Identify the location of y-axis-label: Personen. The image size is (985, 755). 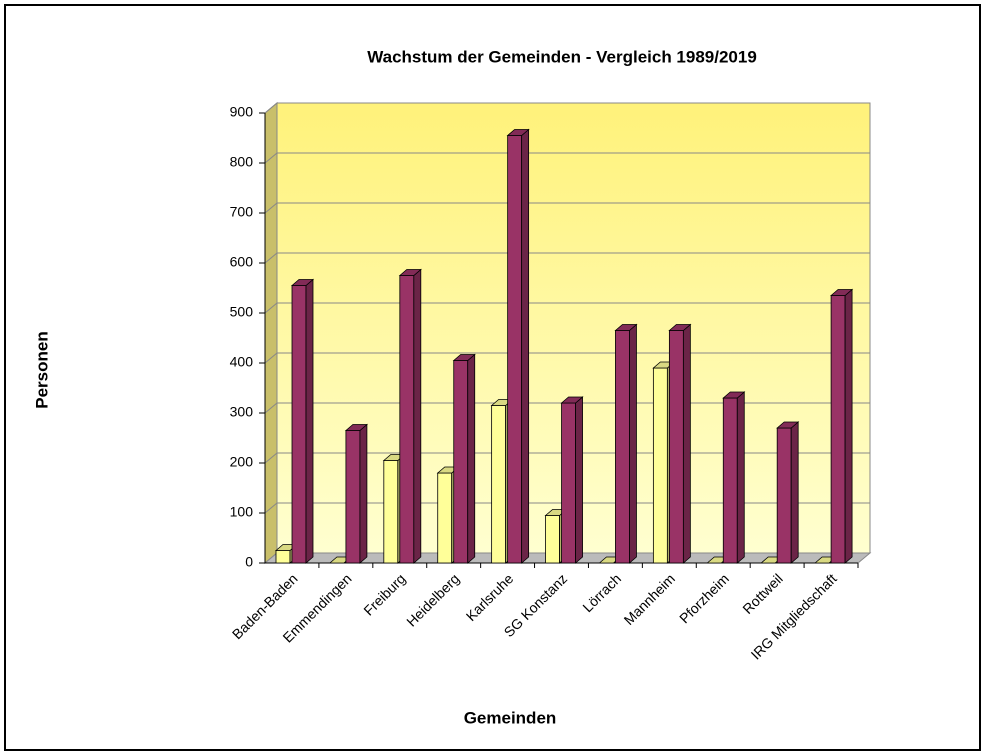
(41, 369).